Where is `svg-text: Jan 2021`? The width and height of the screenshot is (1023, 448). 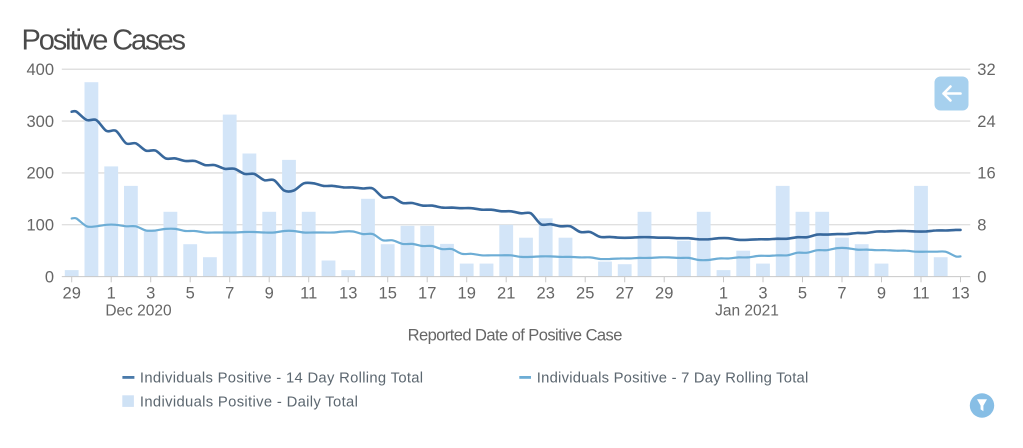
svg-text: Jan 2021 is located at coordinates (747, 311).